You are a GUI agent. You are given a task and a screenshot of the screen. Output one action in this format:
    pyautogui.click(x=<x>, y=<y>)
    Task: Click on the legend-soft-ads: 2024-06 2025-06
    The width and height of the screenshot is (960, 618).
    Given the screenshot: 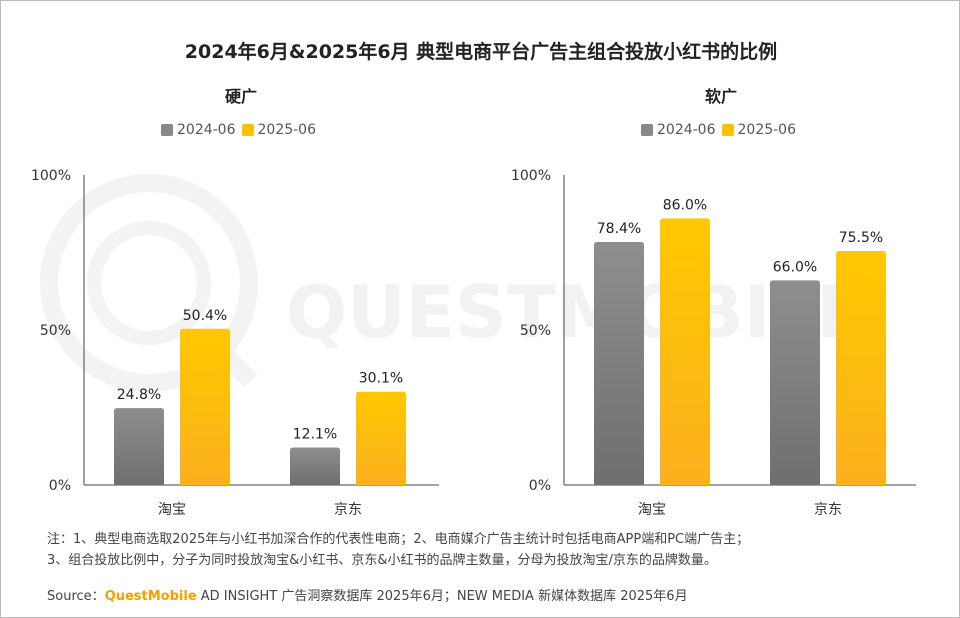 What is the action you would take?
    pyautogui.click(x=721, y=130)
    